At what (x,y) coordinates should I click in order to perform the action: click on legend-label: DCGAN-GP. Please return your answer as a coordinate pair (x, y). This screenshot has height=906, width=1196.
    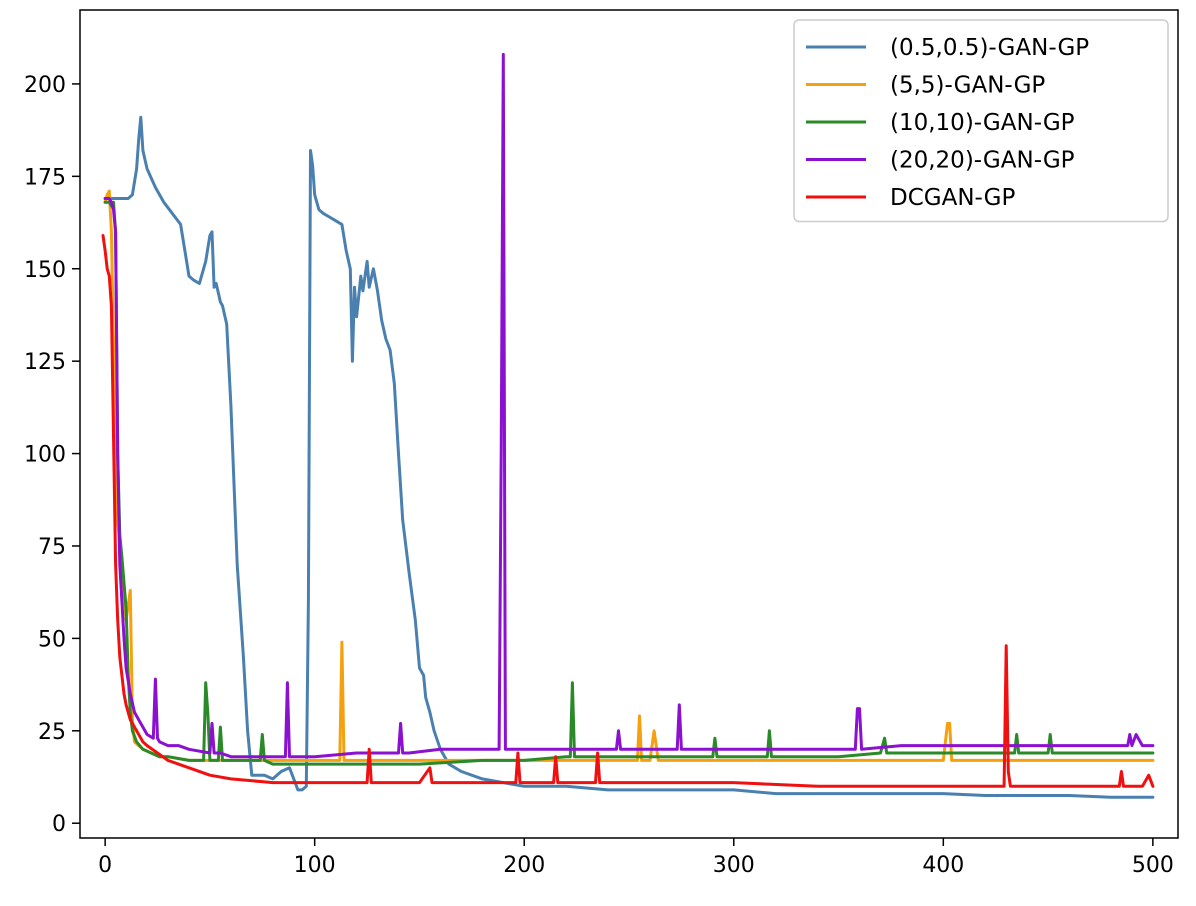
    Looking at the image, I should click on (952, 198).